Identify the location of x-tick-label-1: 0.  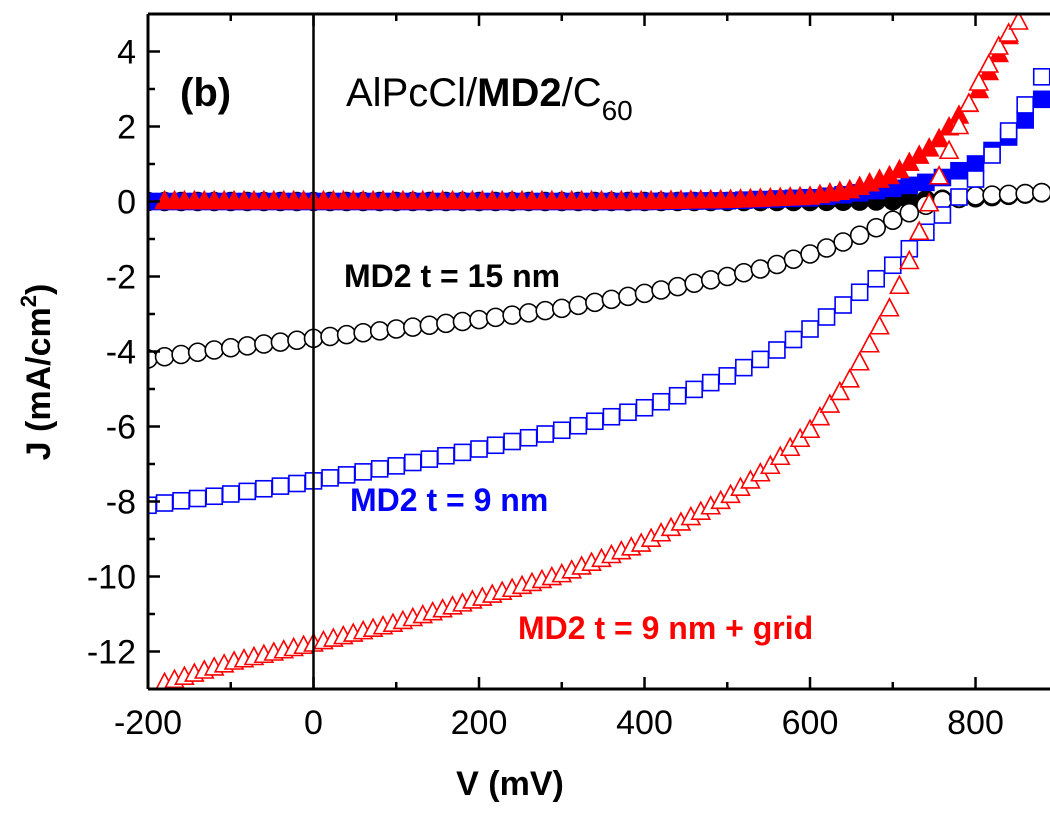
(313, 723).